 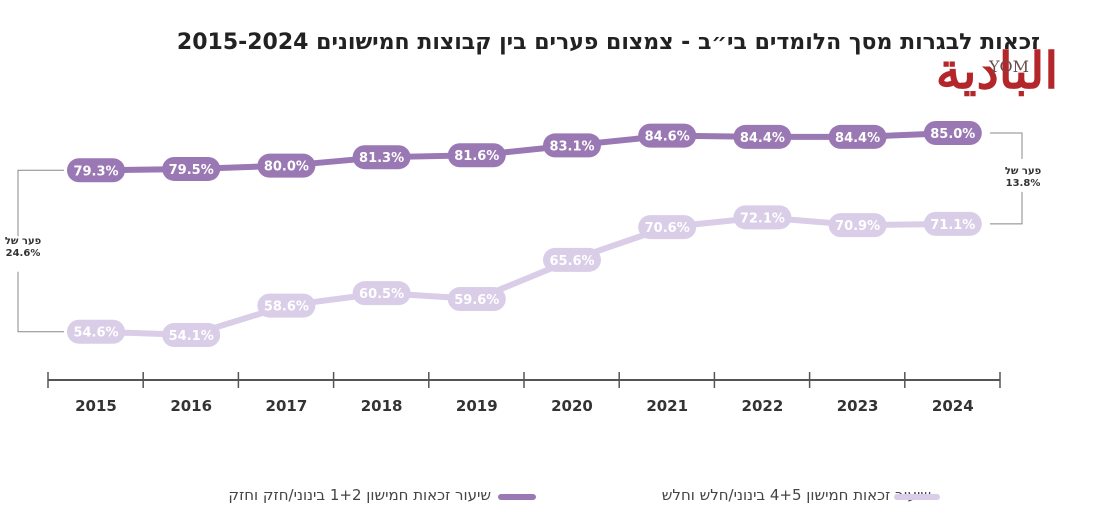 I want to click on data-label-high: 79.3%, so click(x=95, y=171).